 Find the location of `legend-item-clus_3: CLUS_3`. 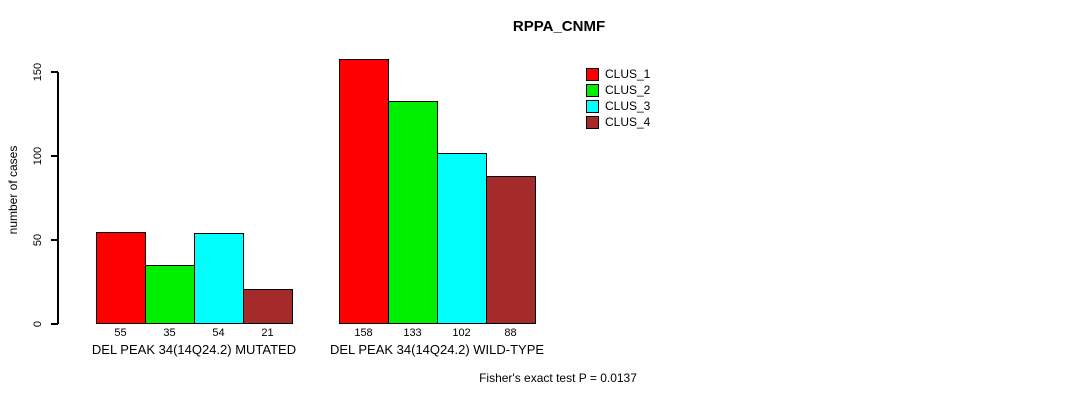

legend-item-clus_3: CLUS_3 is located at coordinates (618, 106).